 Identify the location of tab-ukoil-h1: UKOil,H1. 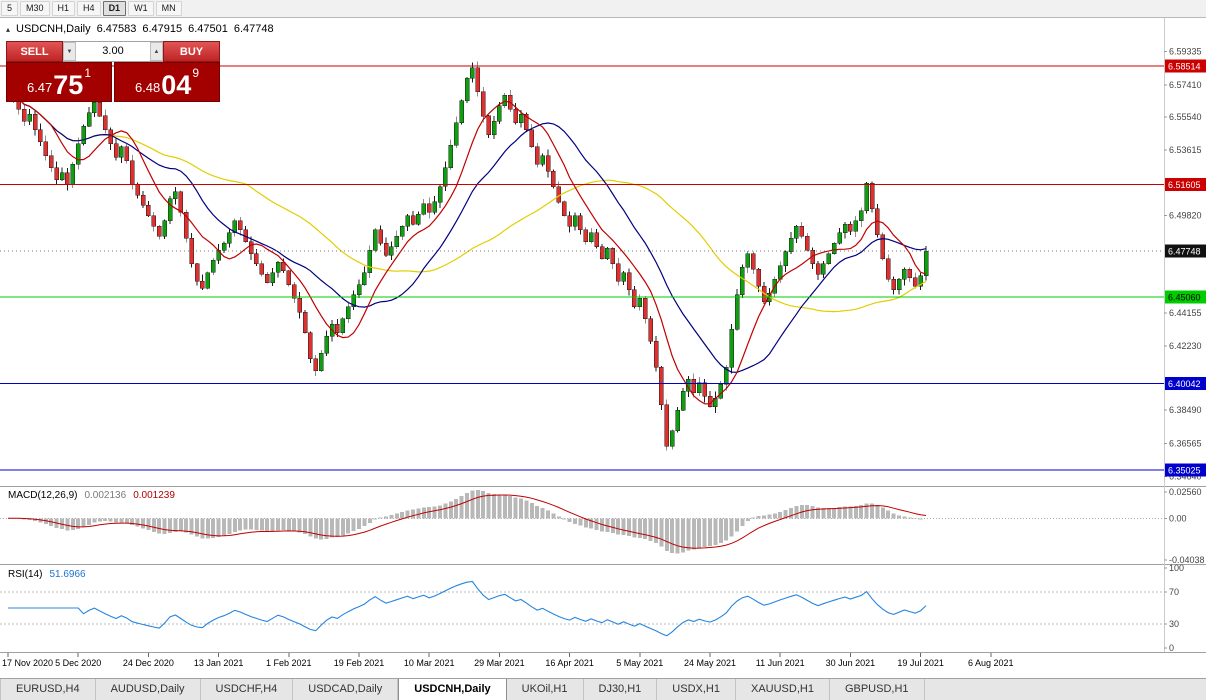
(545, 689).